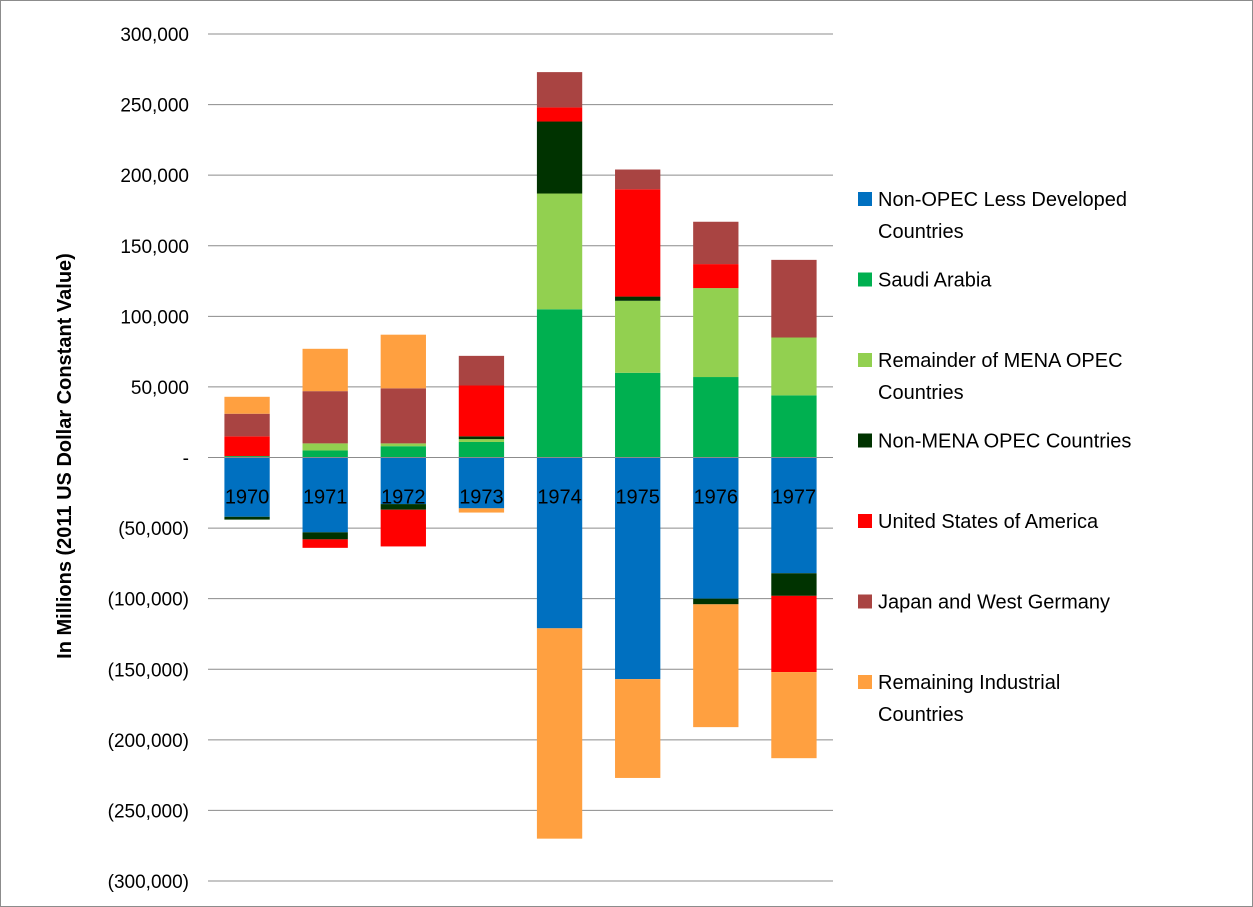 Image resolution: width=1253 pixels, height=907 pixels. Describe the element at coordinates (994, 603) in the screenshot. I see `legend-entry: Japan and West Germany` at that location.